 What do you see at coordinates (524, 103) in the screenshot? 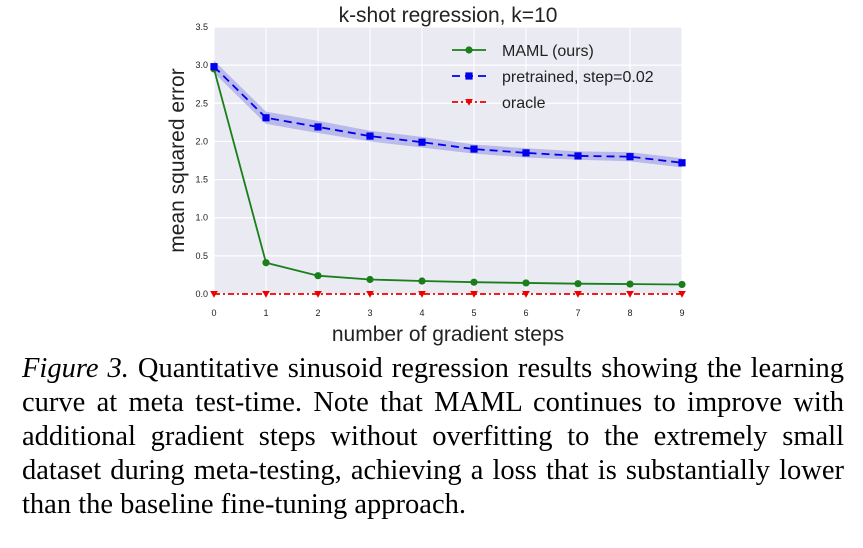
I see `legend-entry: oracle` at bounding box center [524, 103].